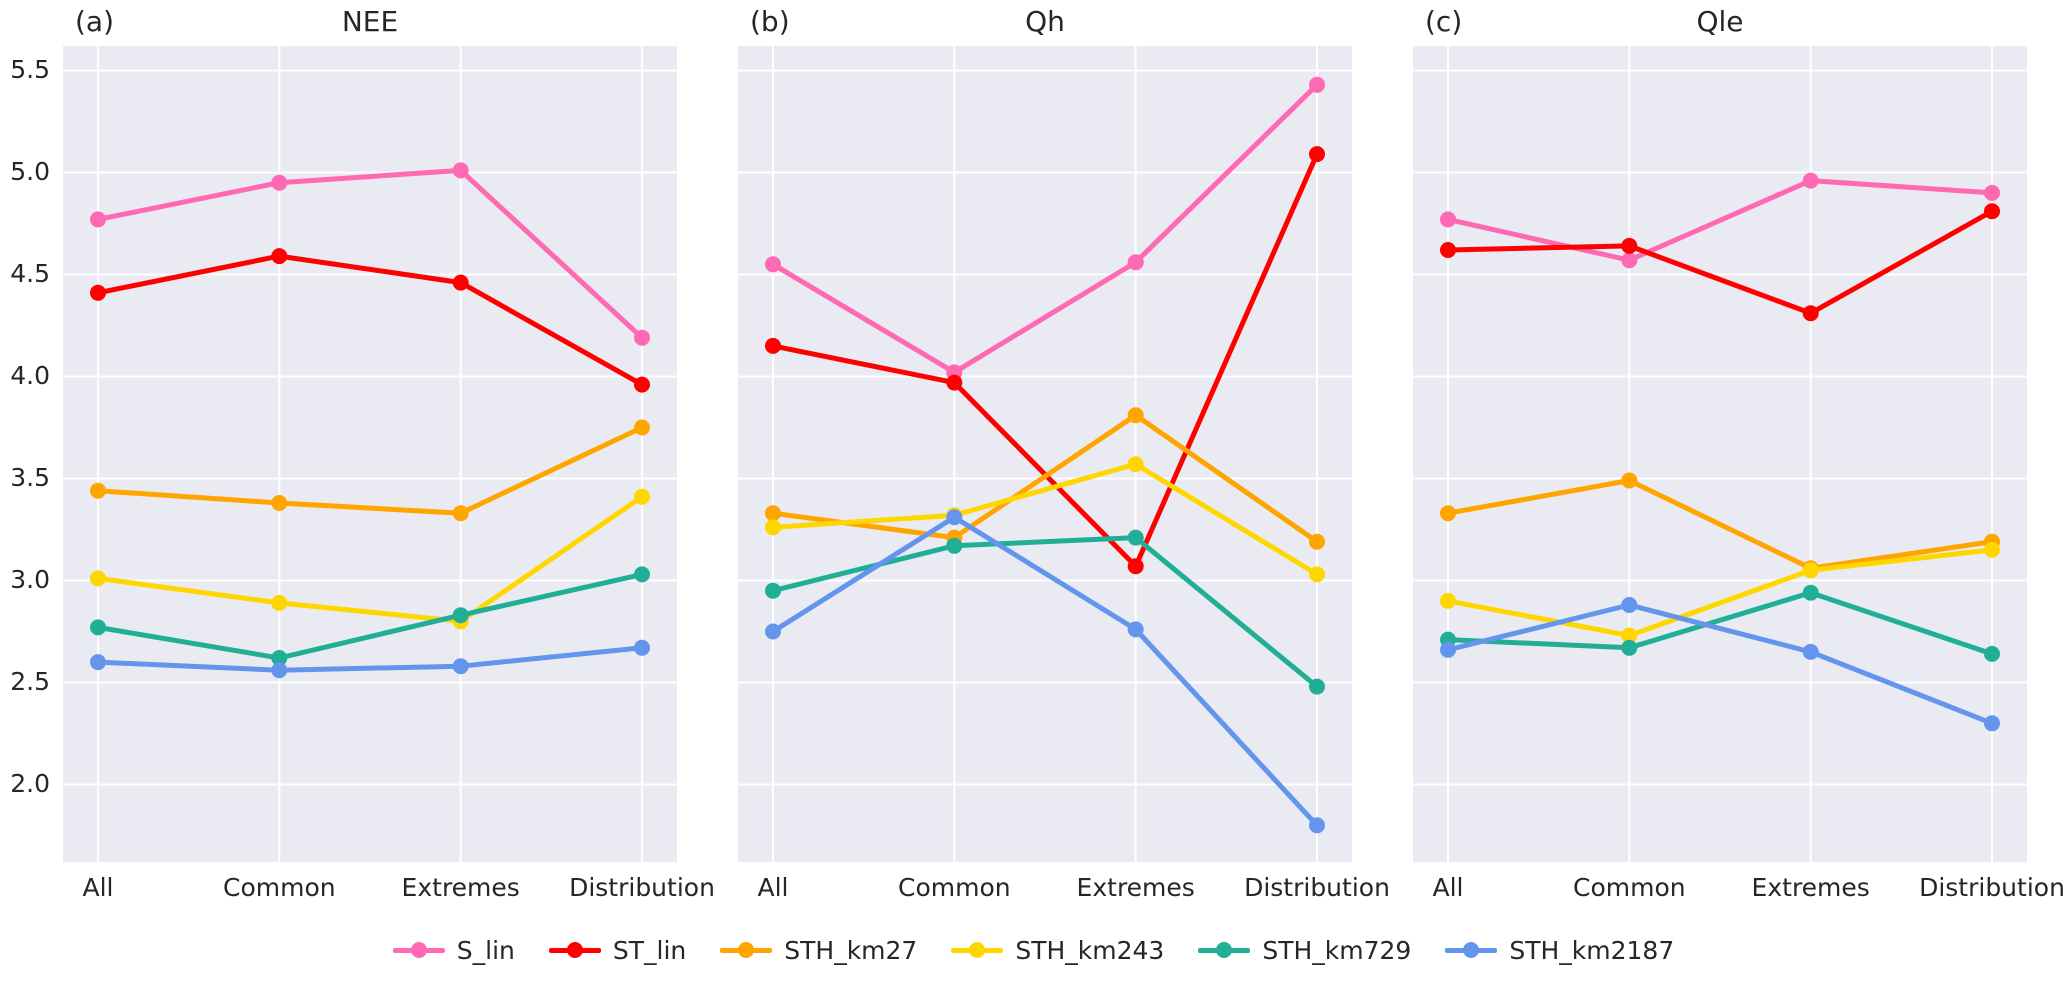 The image size is (2067, 983). What do you see at coordinates (1810, 592) in the screenshot?
I see `data-point-STH_km729-extremes` at bounding box center [1810, 592].